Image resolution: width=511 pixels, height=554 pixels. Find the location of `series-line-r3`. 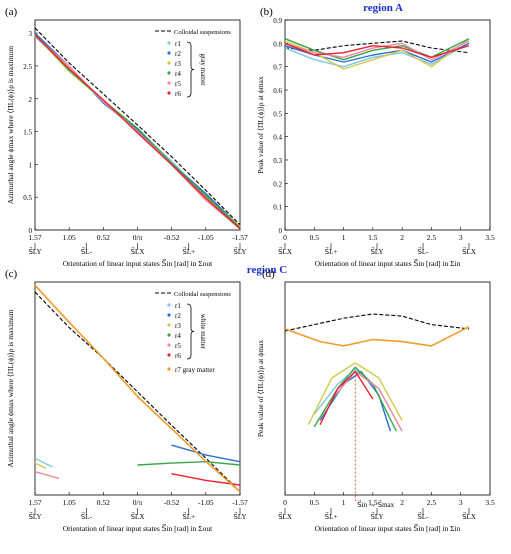

series-line-r3 is located at coordinates (355, 394).